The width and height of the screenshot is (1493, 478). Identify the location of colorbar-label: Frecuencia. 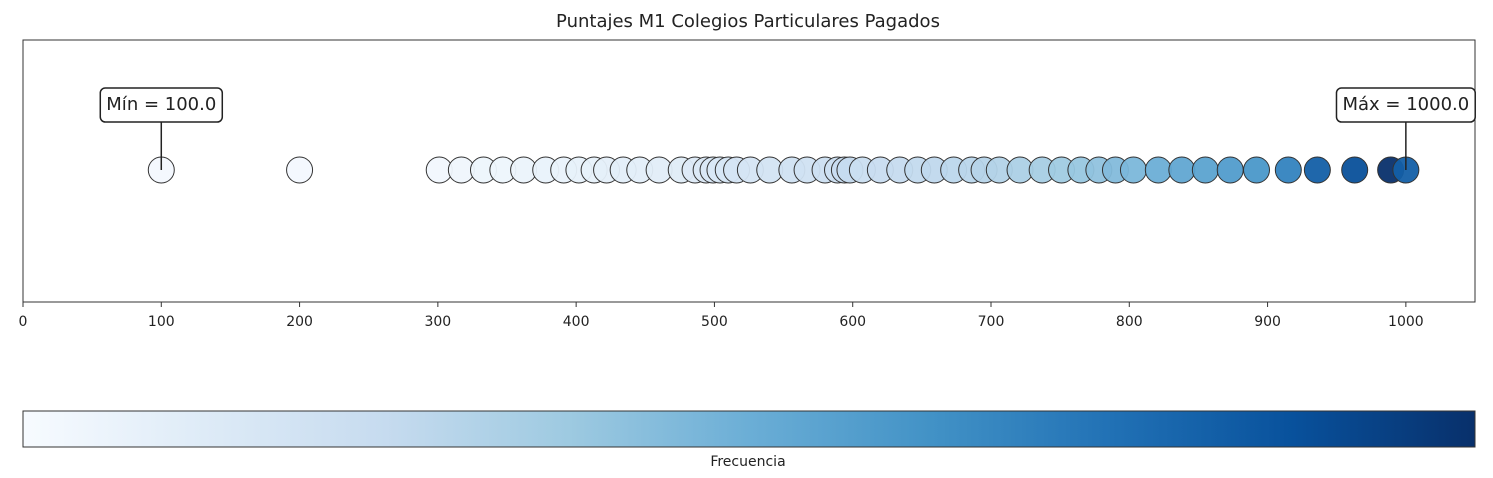
(747, 462).